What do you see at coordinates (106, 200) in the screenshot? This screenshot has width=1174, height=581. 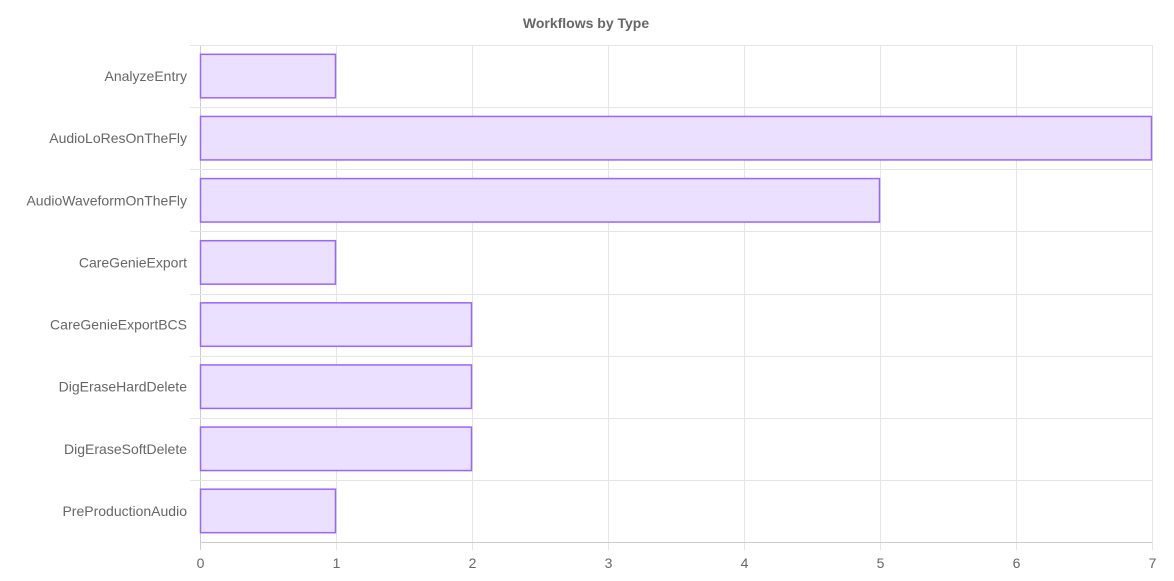 I see `y-tick-label: AudioWaveformOnTheFly` at bounding box center [106, 200].